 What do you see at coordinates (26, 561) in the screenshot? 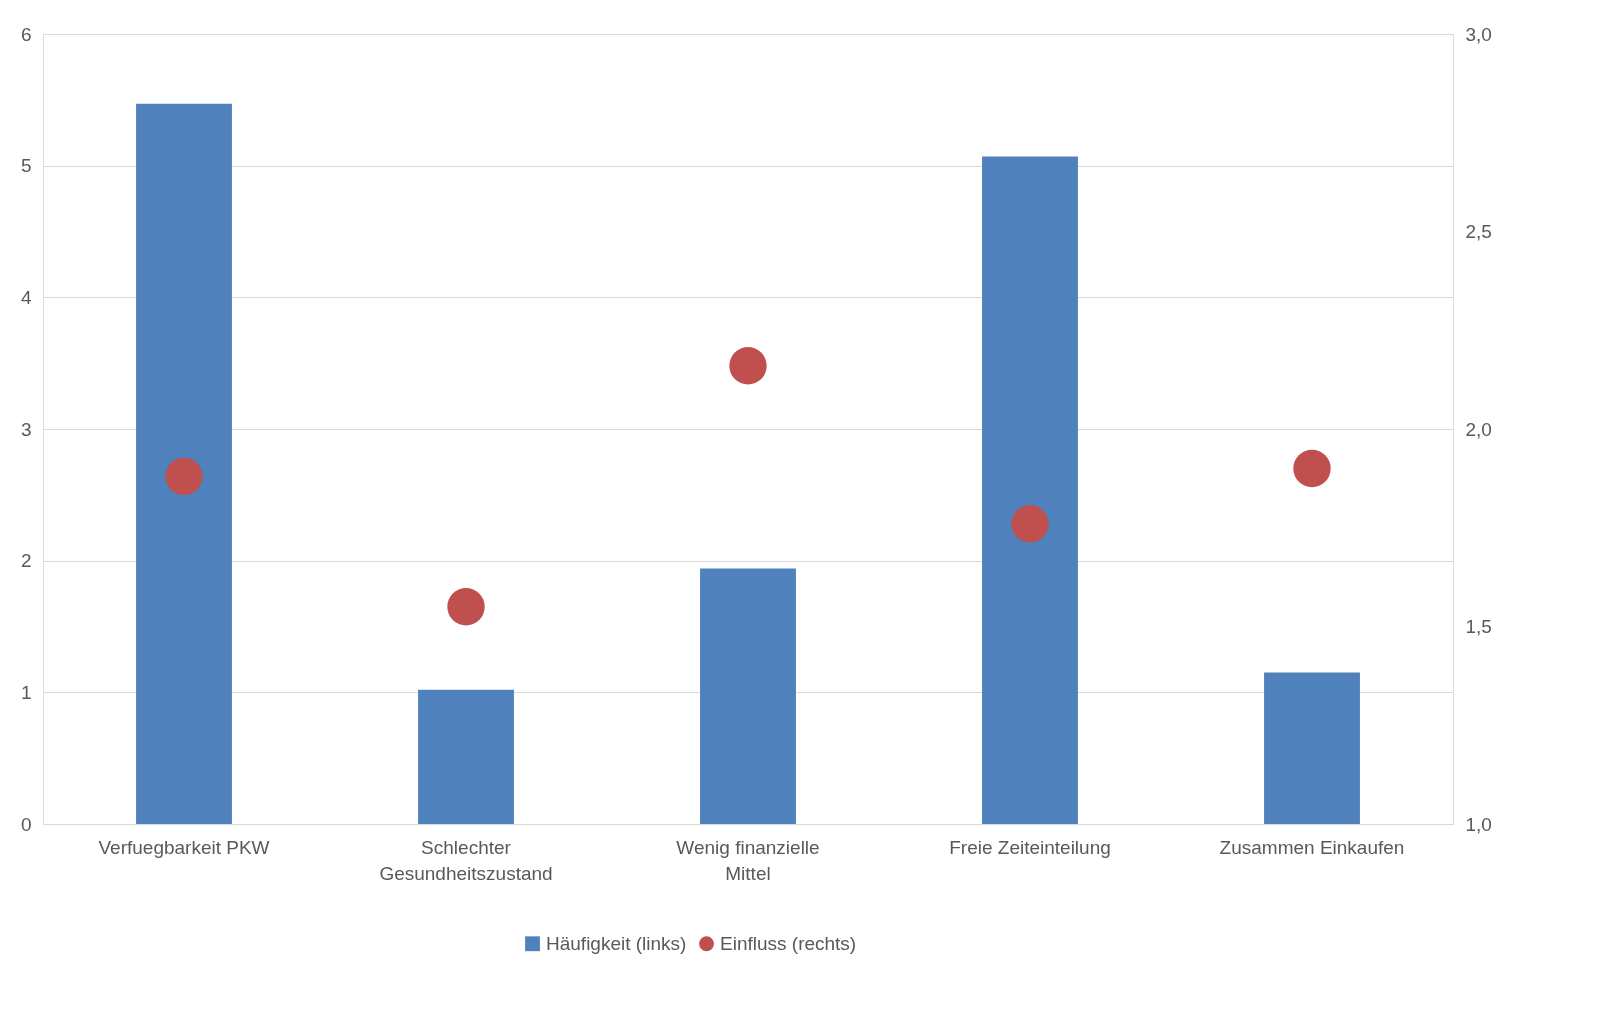
I see `y-tick-label: 2` at bounding box center [26, 561].